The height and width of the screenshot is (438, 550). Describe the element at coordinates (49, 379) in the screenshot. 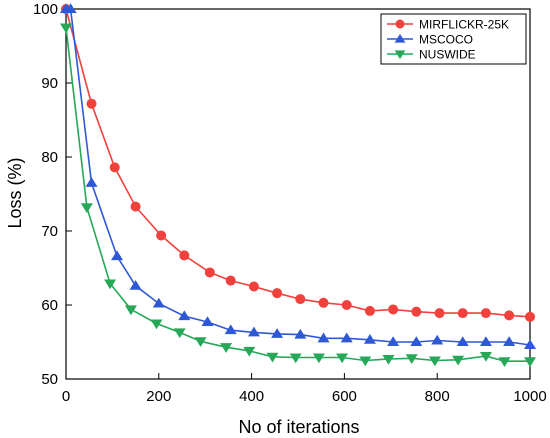

I see `y-tick-label: 50` at that location.